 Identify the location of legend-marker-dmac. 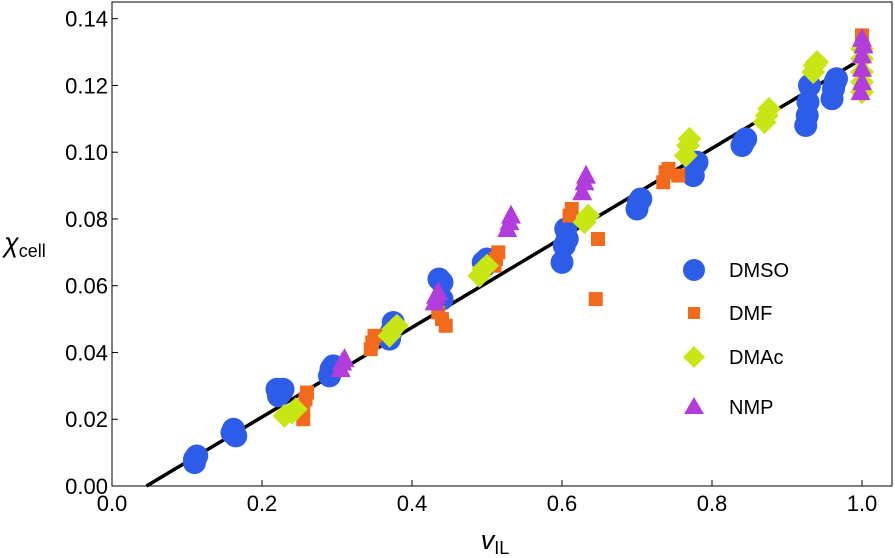
(694, 357).